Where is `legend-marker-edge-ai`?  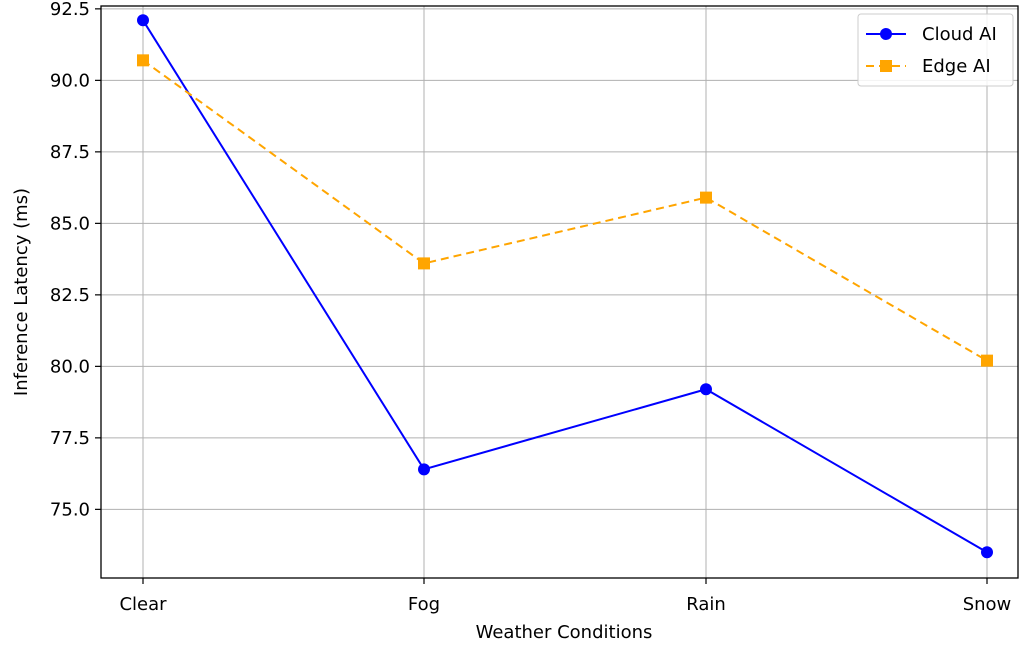
legend-marker-edge-ai is located at coordinates (886, 66).